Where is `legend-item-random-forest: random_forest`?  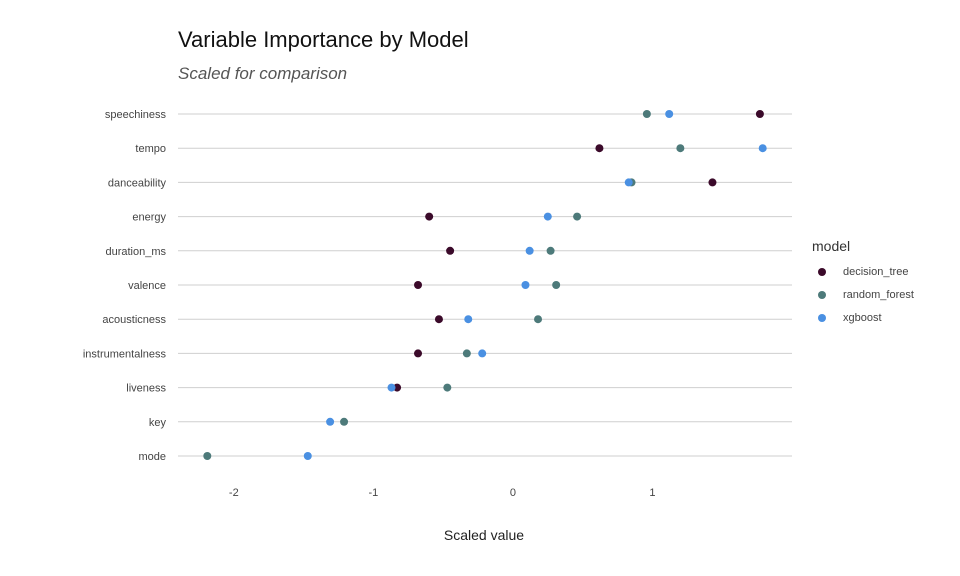 legend-item-random-forest: random_forest is located at coordinates (866, 295).